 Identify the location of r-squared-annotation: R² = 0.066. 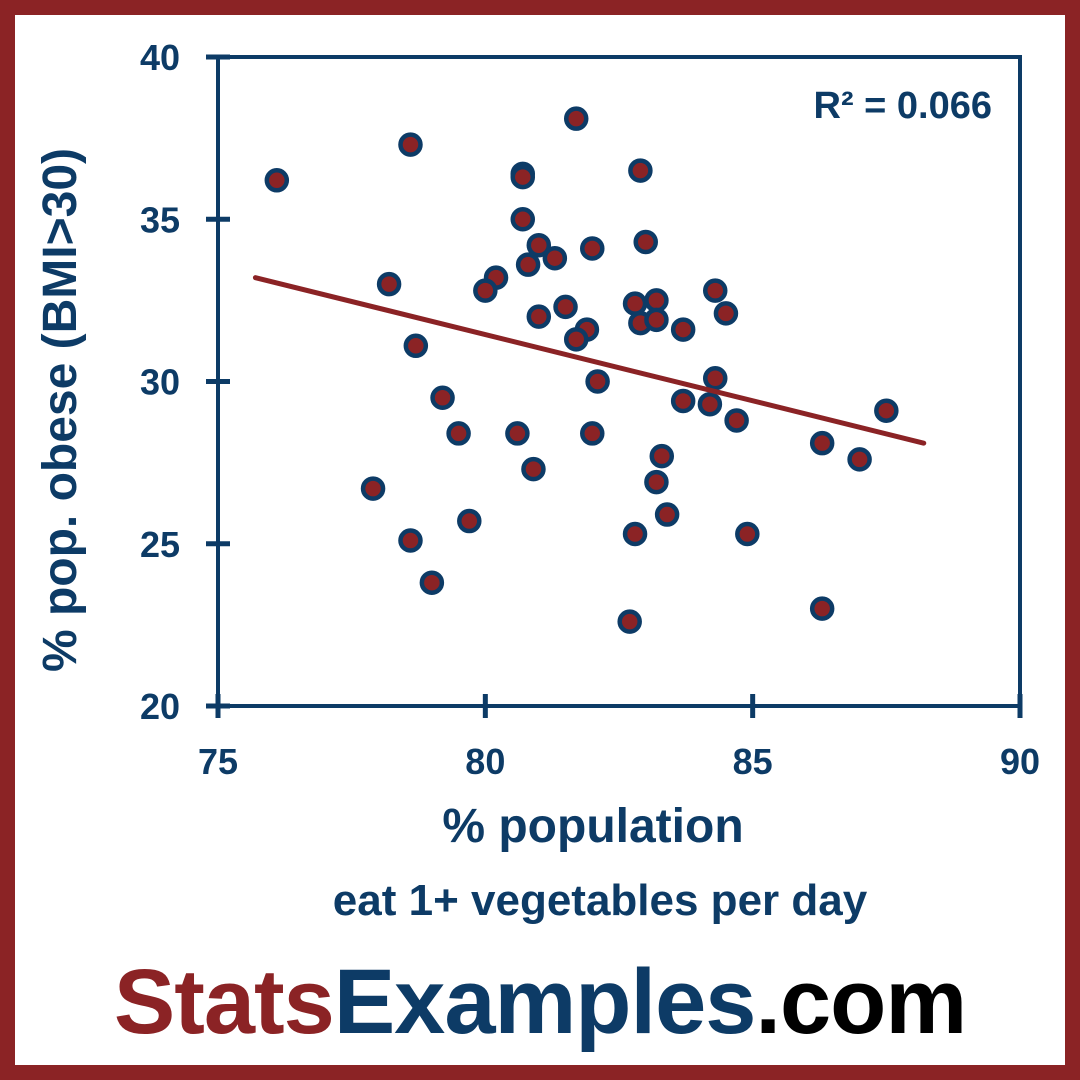
(903, 106).